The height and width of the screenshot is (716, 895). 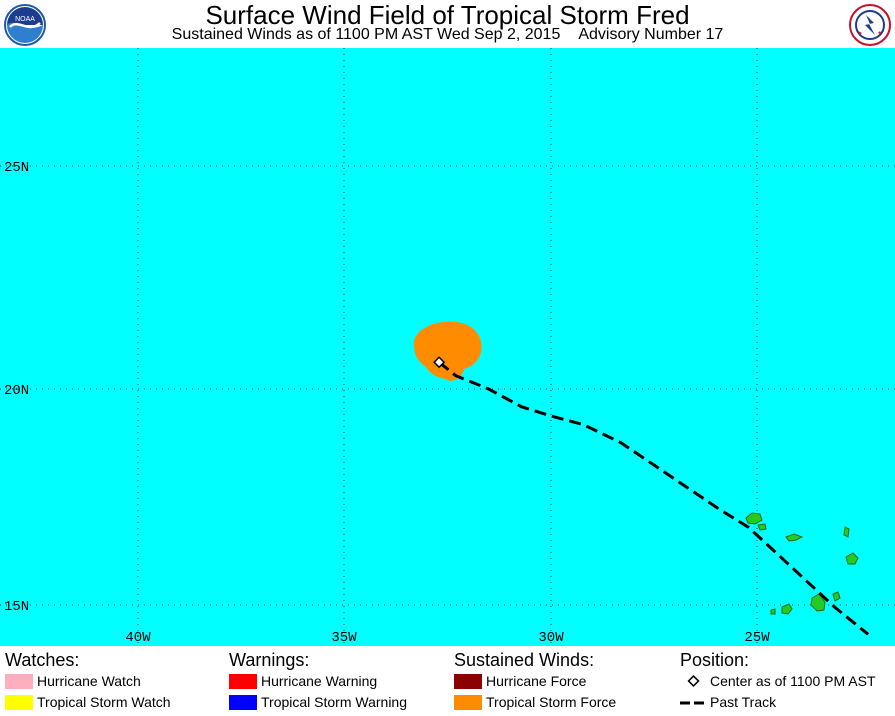 What do you see at coordinates (468, 681) in the screenshot?
I see `hurricane-force-swatch` at bounding box center [468, 681].